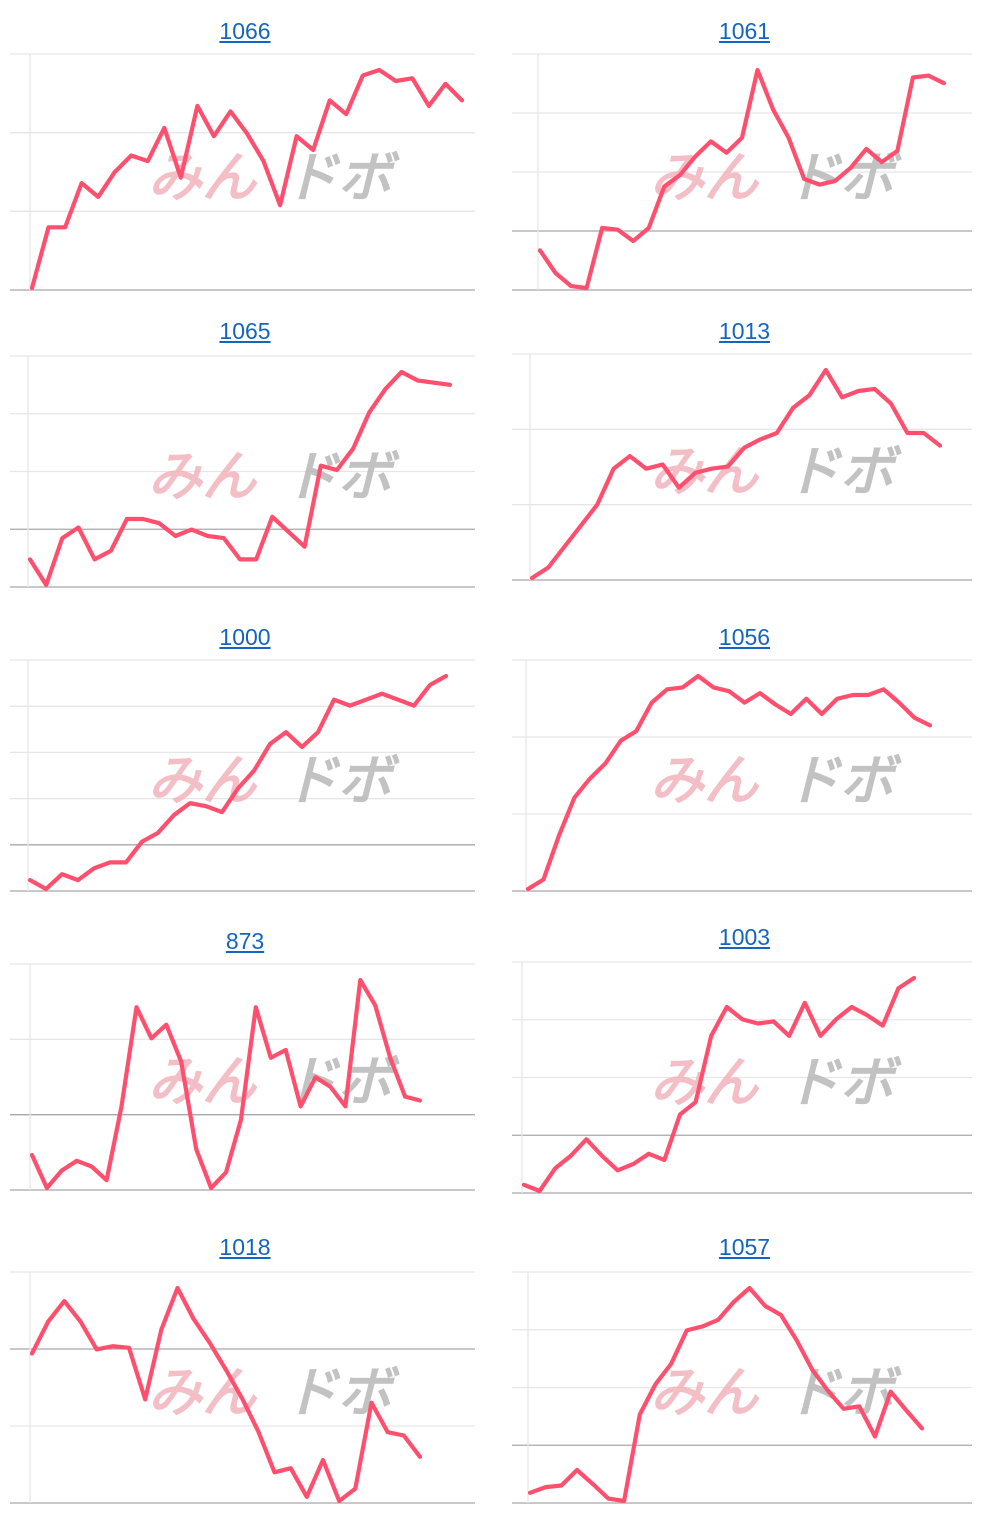 The height and width of the screenshot is (1529, 1000). I want to click on chart-title-link: 1065, so click(245, 331).